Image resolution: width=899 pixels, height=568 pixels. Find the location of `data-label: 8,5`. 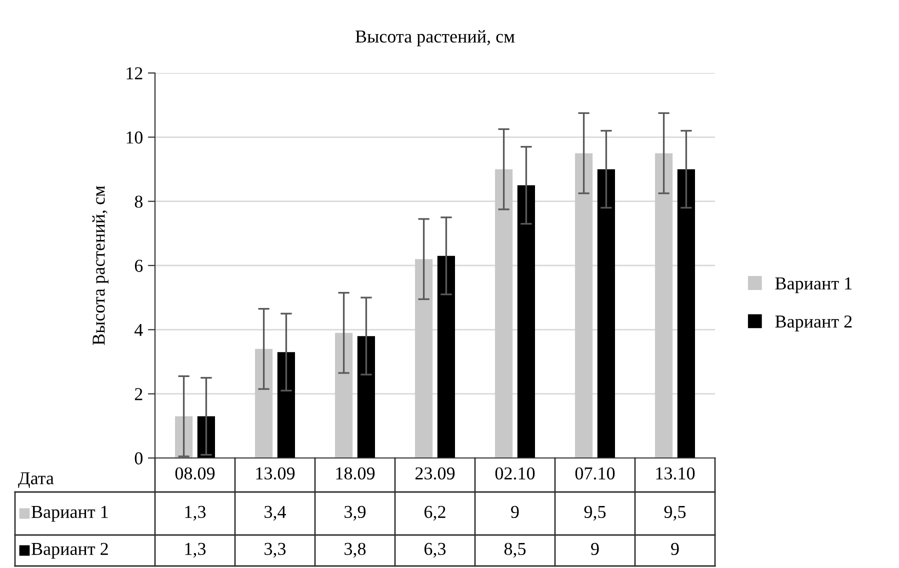

data-label: 8,5 is located at coordinates (515, 550).